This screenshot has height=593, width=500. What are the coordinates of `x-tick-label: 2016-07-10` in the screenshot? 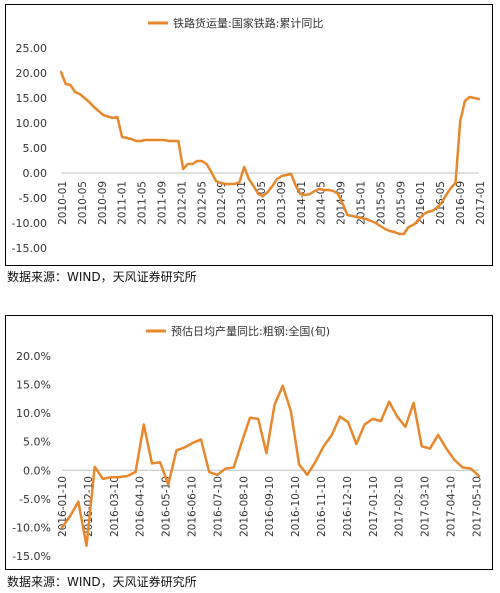 It's located at (218, 506).